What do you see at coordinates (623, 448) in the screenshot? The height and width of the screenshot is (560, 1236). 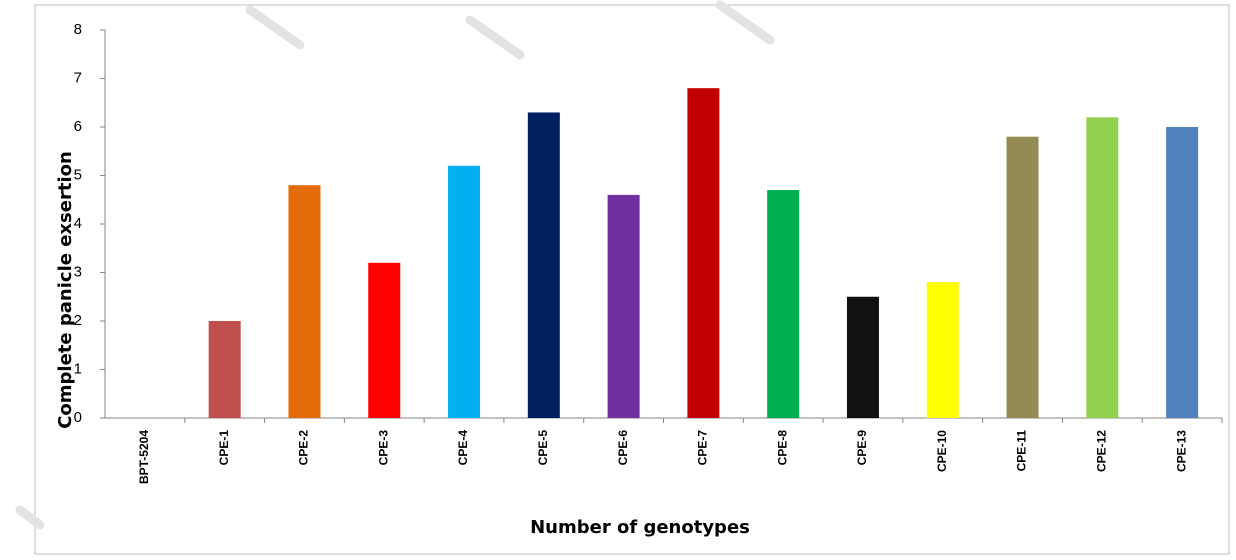 I see `x-tick-label: CPE-6` at bounding box center [623, 448].